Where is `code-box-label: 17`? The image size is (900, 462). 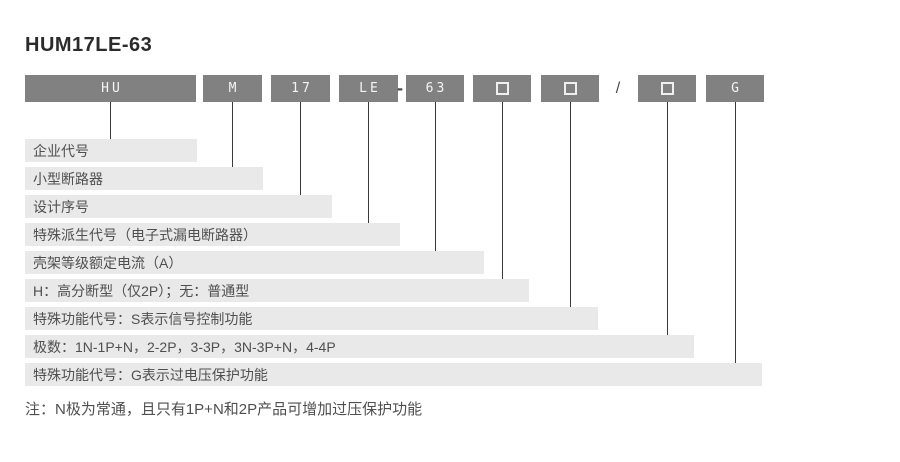 code-box-label: 17 is located at coordinates (302, 88).